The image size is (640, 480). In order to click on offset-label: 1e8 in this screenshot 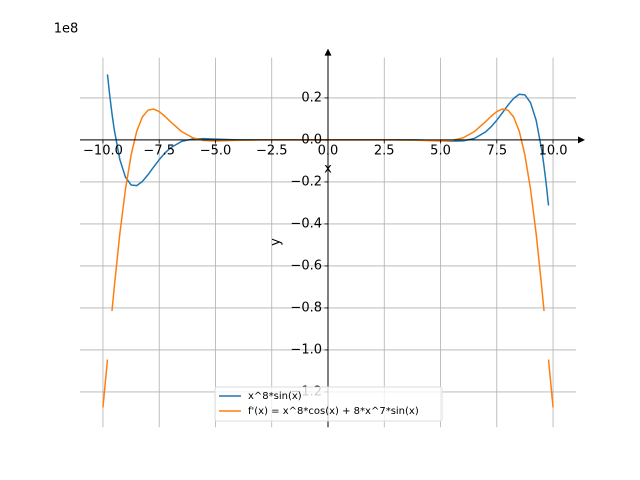, I will do `click(66, 29)`.